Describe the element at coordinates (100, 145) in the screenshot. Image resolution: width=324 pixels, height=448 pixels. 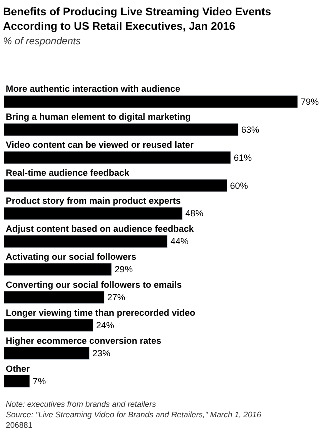
I see `y-tick-label: Video content can be viewed or reused later` at that location.